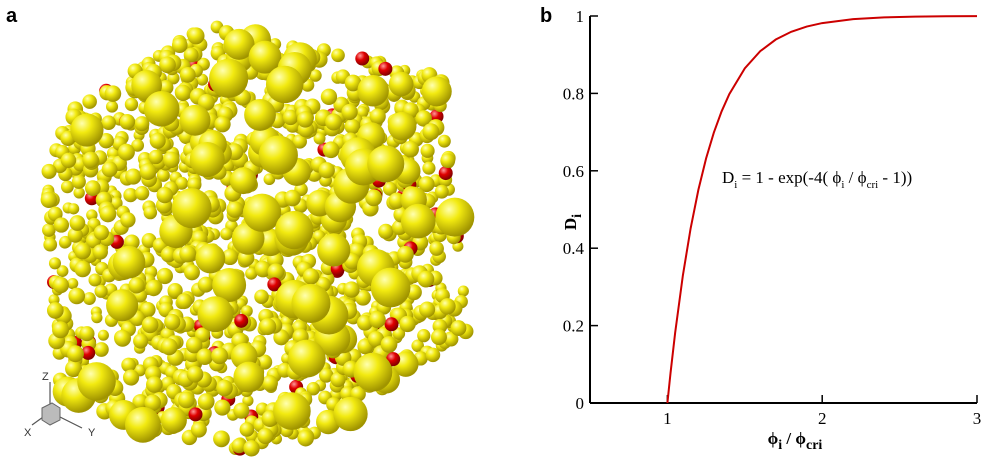  I want to click on x-tick-label: 3, so click(977, 418).